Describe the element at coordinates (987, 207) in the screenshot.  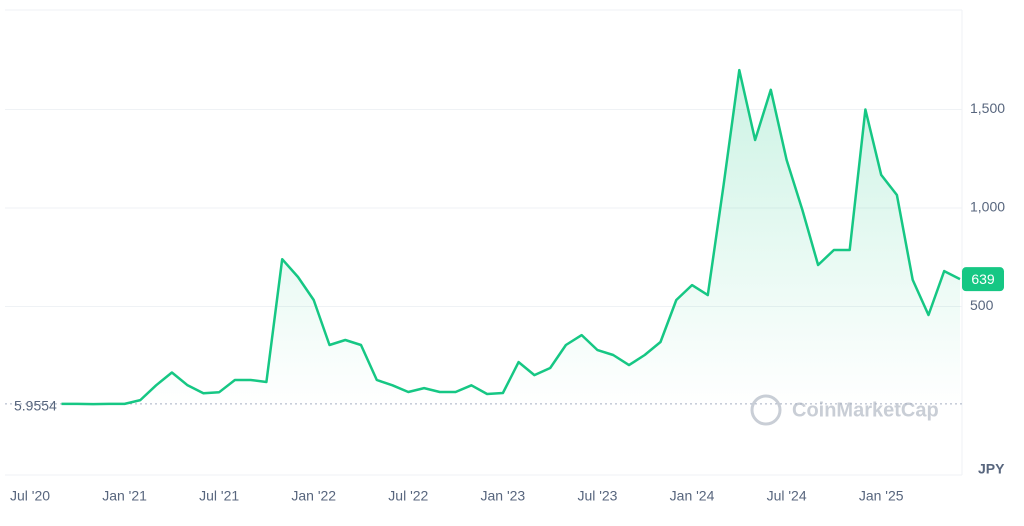
I see `y-tick-label: 1,000` at that location.